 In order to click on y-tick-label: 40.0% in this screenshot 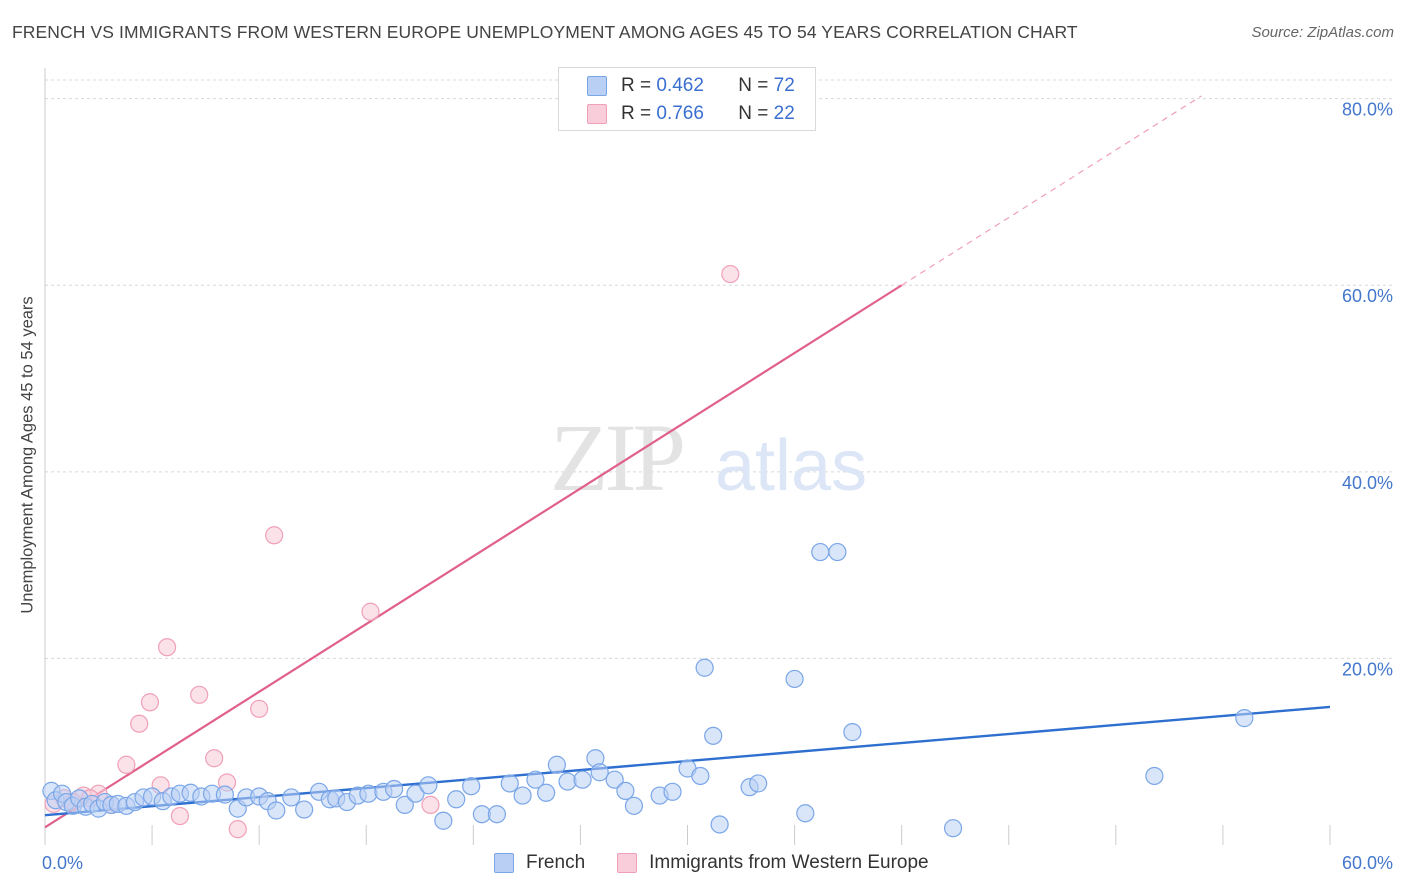, I will do `click(1367, 483)`.